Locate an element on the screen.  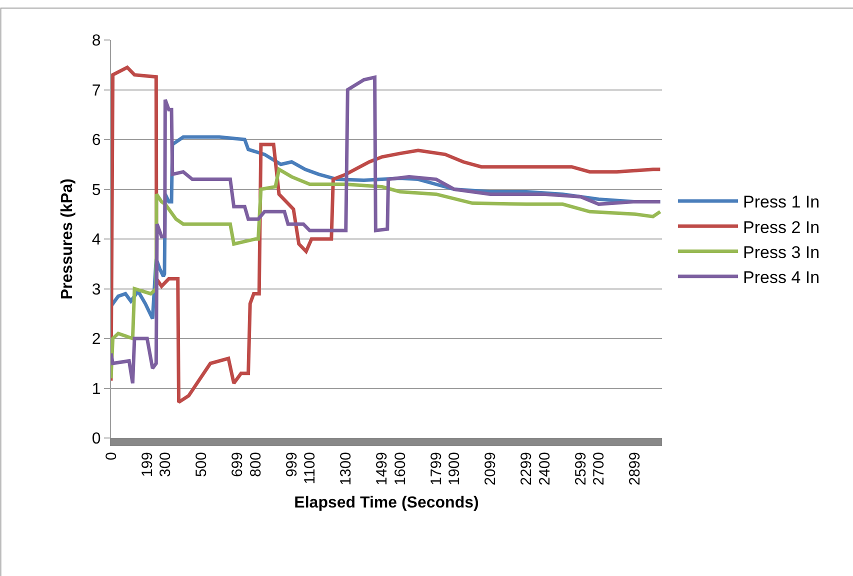
x-tick-label: 1300 is located at coordinates (346, 469).